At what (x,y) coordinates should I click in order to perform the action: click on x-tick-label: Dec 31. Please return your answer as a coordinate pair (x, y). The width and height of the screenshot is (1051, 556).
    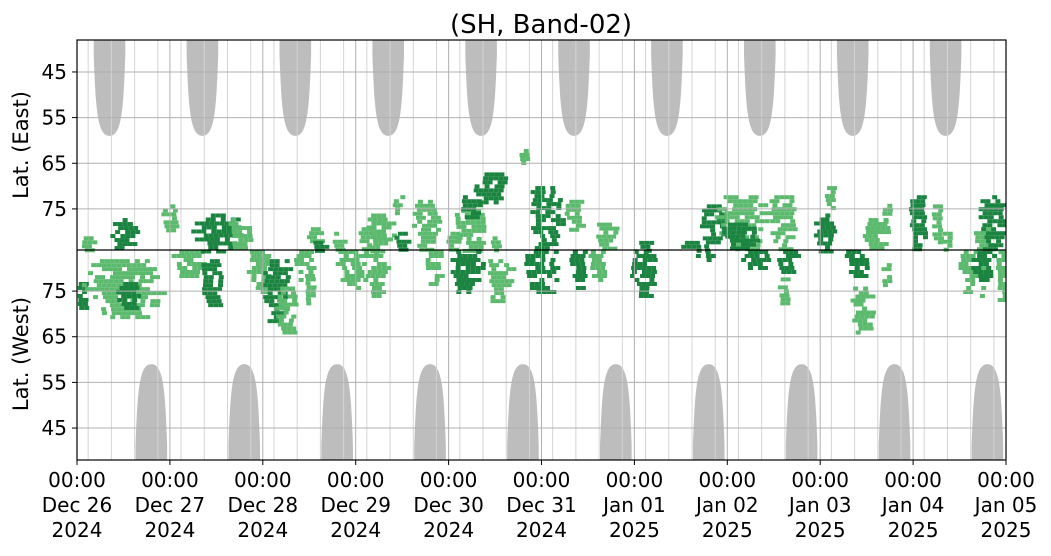
    Looking at the image, I should click on (541, 505).